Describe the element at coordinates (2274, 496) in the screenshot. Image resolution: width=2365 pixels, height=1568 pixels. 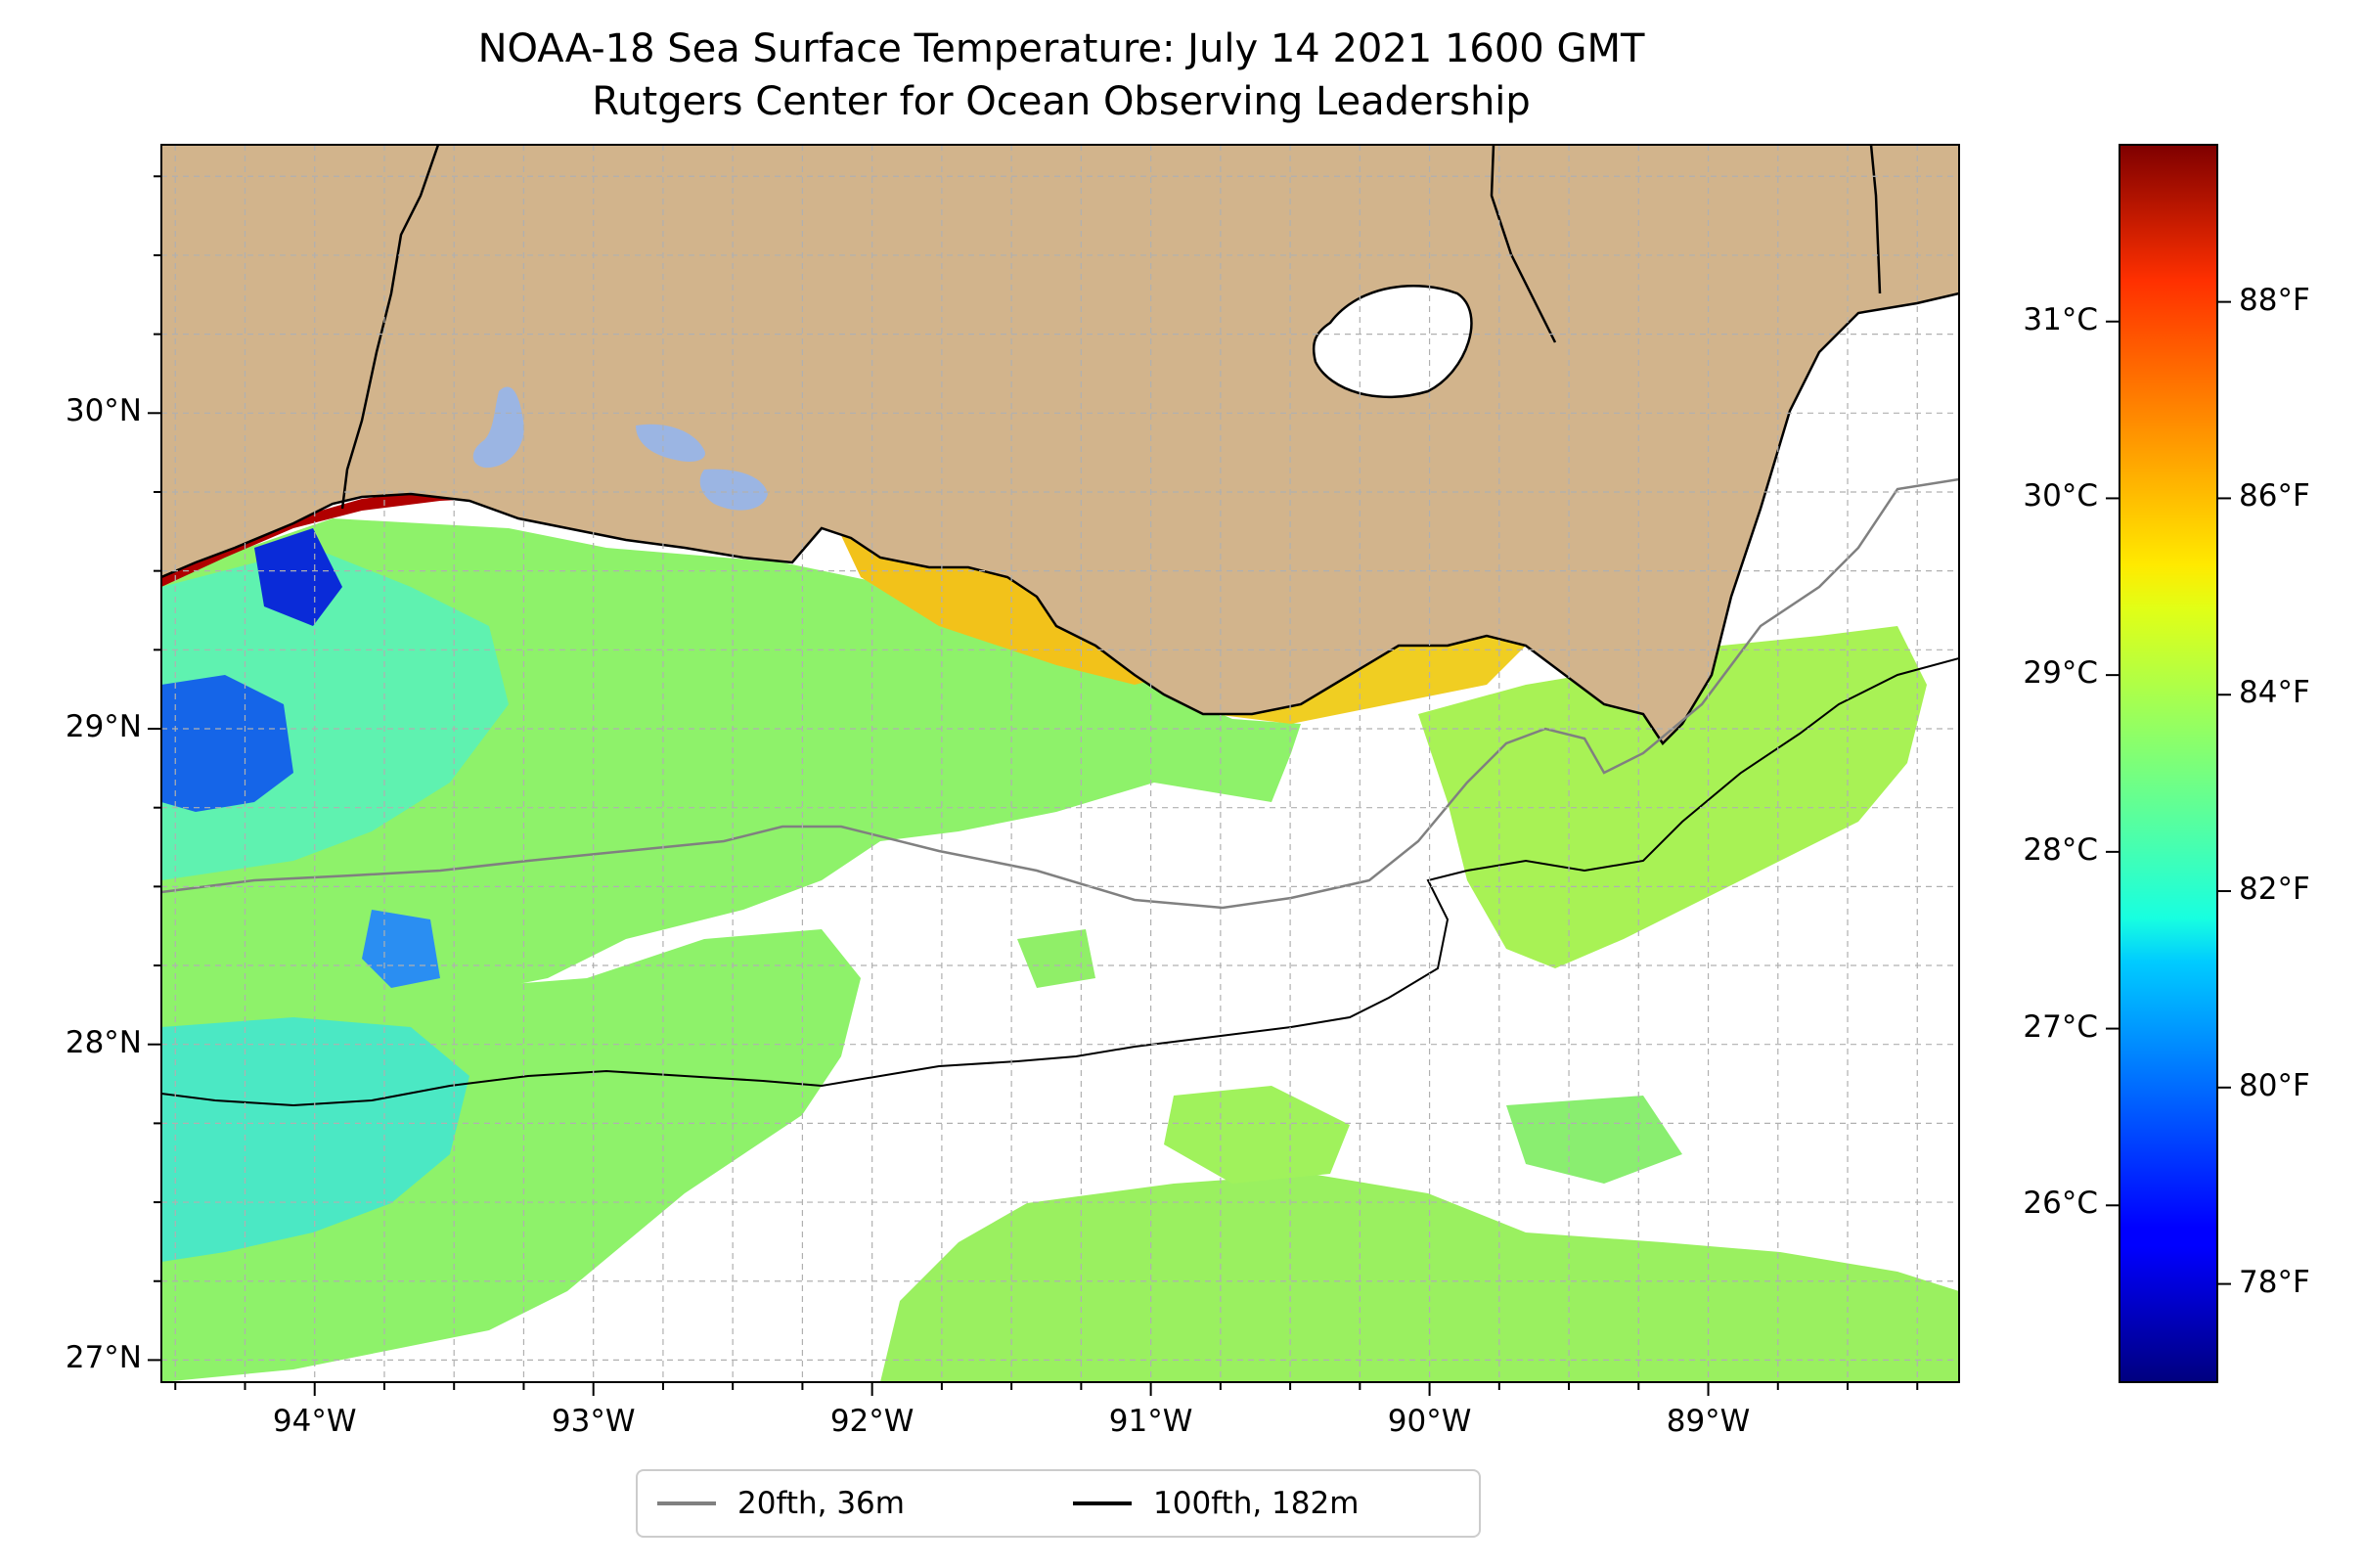
I see `fahrenheit-tick-label: 86°F` at that location.